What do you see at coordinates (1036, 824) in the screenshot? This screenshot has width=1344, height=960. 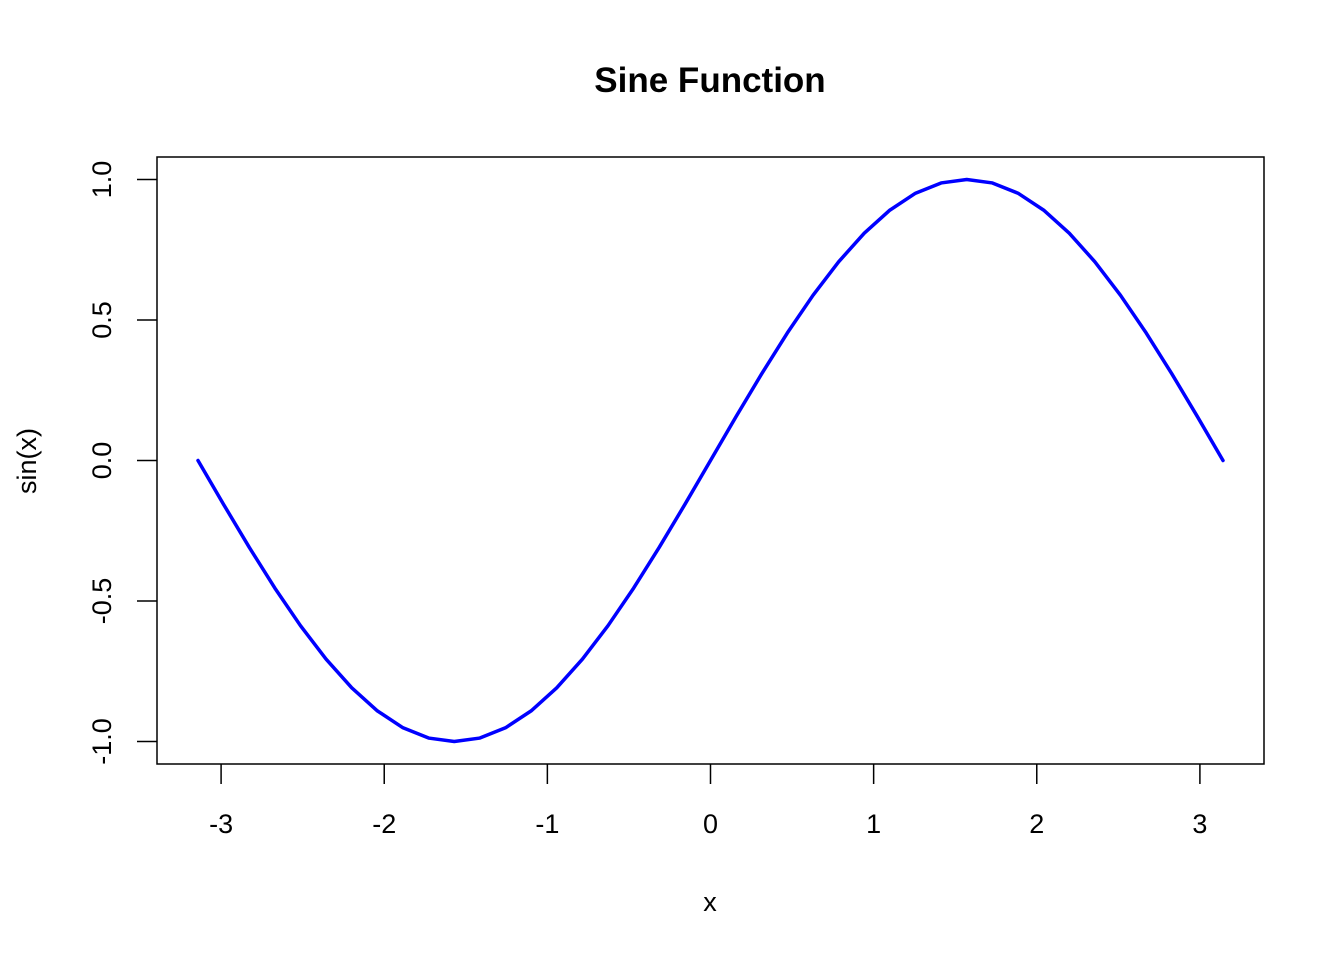 I see `x-tick-label: 2` at bounding box center [1036, 824].